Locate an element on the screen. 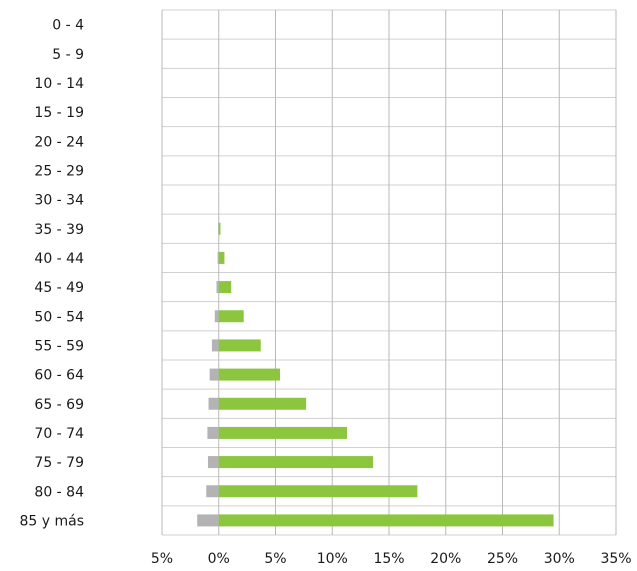 This screenshot has height=571, width=637. x-tick-label: 10% is located at coordinates (332, 559).